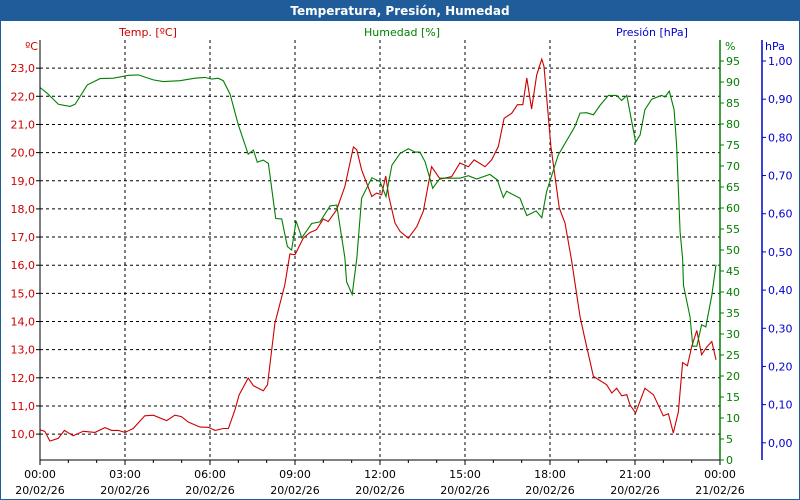 This screenshot has height=500, width=800. What do you see at coordinates (780, 176) in the screenshot?
I see `pres-tick-label: 0,70` at bounding box center [780, 176].